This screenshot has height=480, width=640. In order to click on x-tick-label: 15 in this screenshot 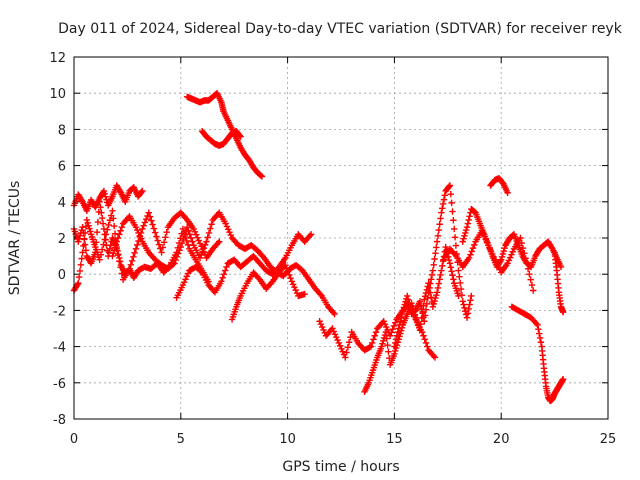, I will do `click(394, 439)`.